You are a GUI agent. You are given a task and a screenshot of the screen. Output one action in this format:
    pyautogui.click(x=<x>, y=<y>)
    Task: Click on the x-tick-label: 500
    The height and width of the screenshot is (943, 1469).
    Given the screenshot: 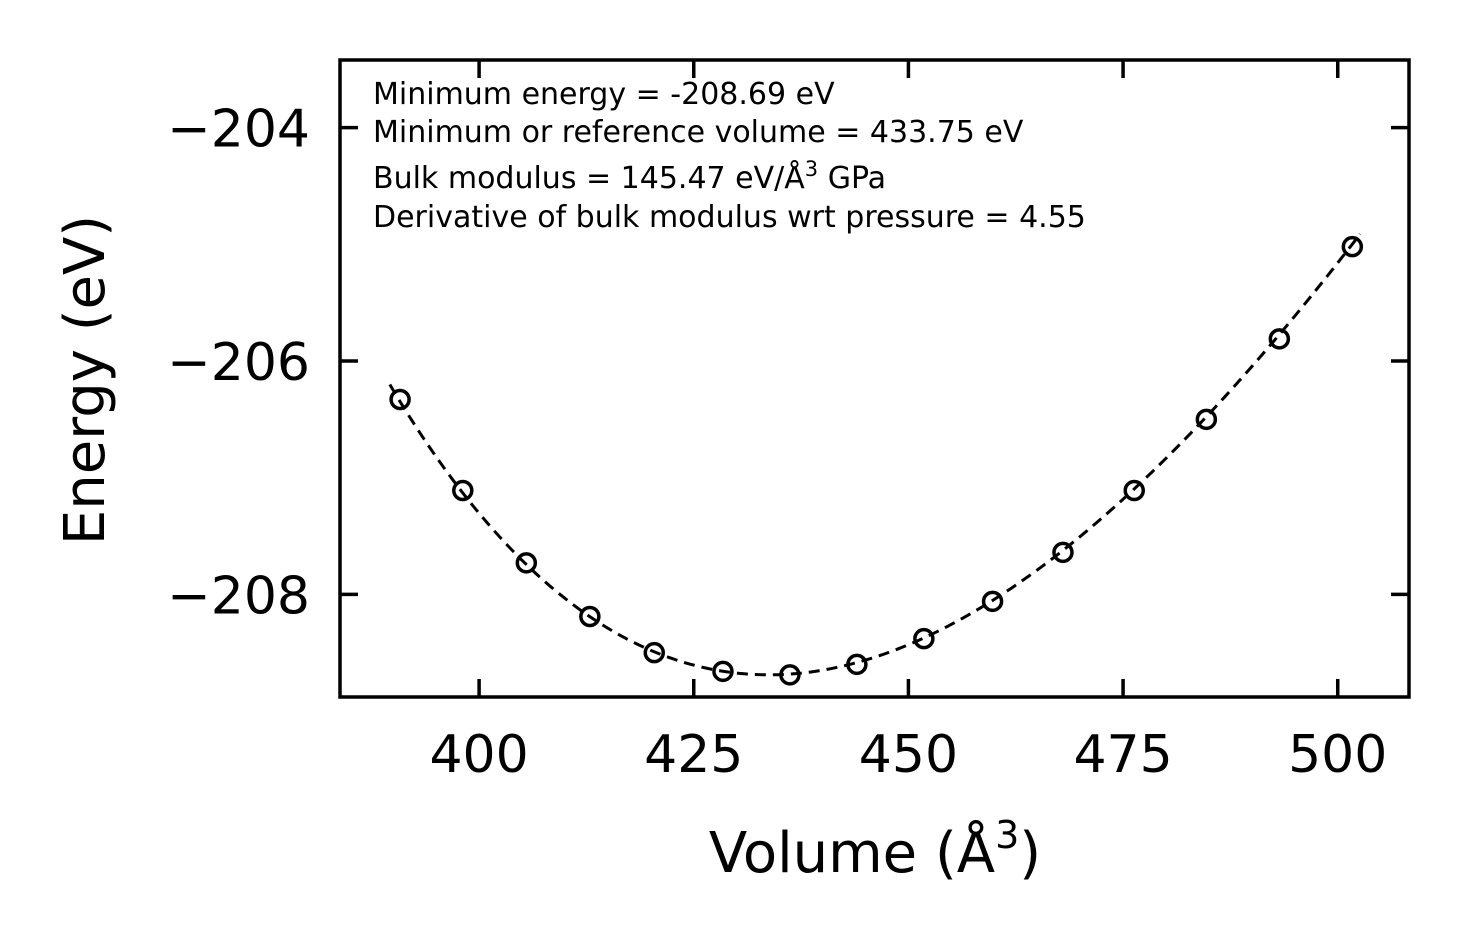 What is the action you would take?
    pyautogui.click(x=1337, y=755)
    